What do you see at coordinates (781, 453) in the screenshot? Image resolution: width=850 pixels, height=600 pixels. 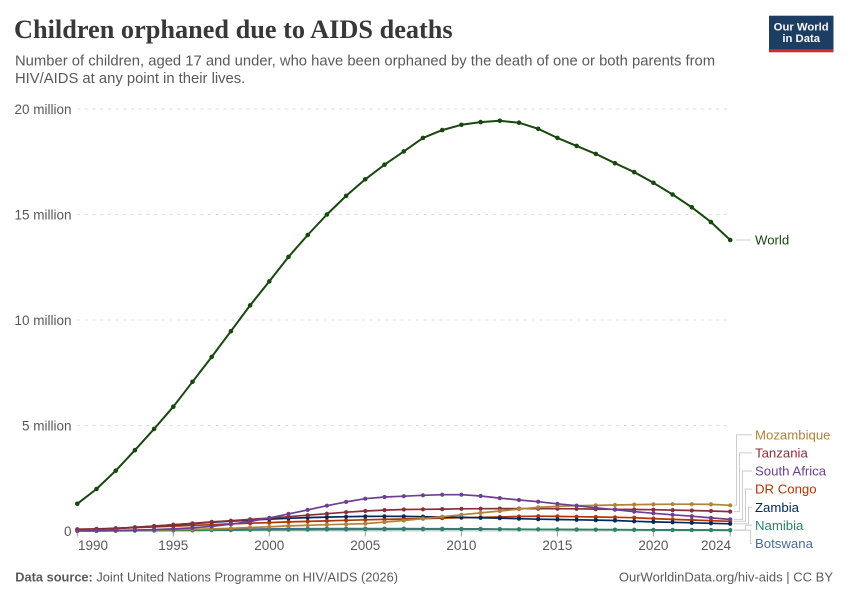 I see `svg-text: Tanzania` at bounding box center [781, 453].